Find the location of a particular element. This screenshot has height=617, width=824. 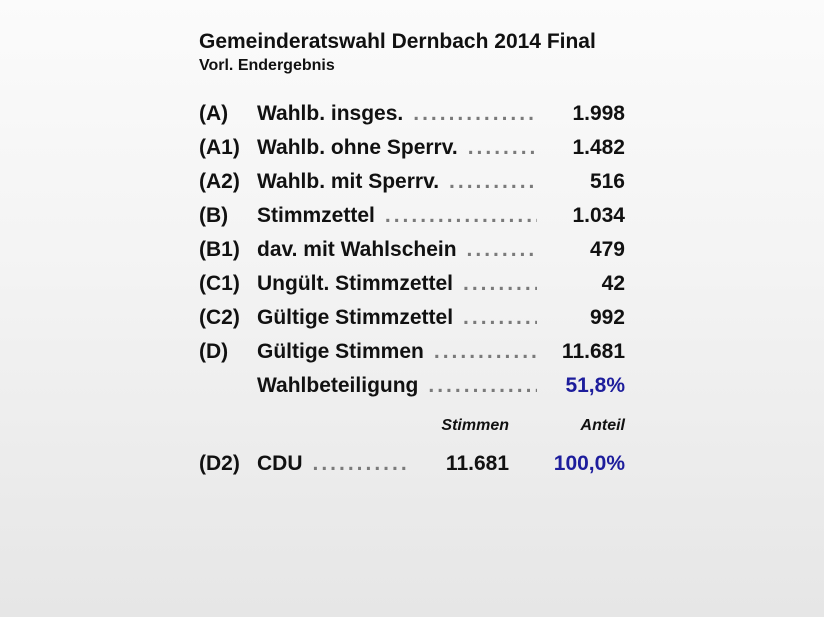

party-column-headers: Stimmen Anteil is located at coordinates (414, 426).